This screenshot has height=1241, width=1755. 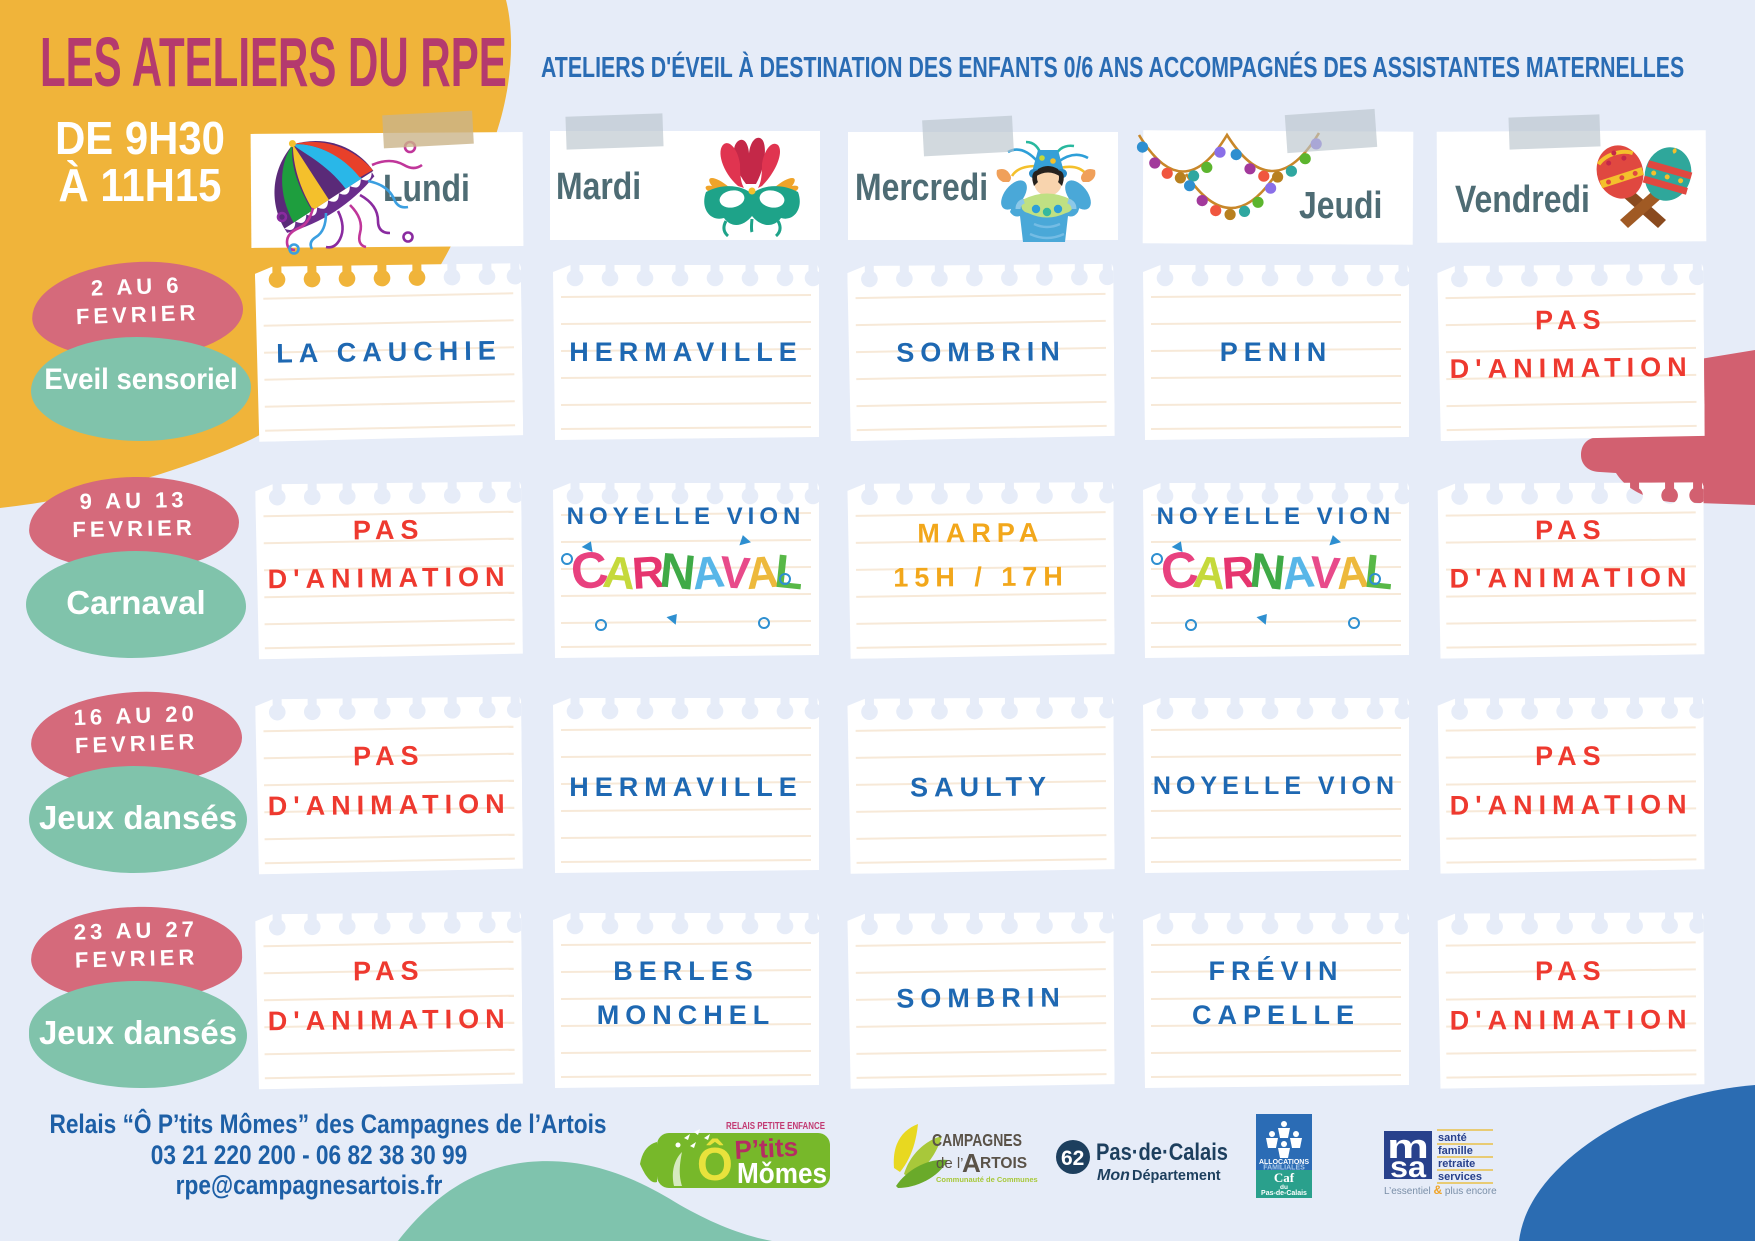 What do you see at coordinates (987, 1179) in the screenshot?
I see `svg-text: Communauté de Communes` at bounding box center [987, 1179].